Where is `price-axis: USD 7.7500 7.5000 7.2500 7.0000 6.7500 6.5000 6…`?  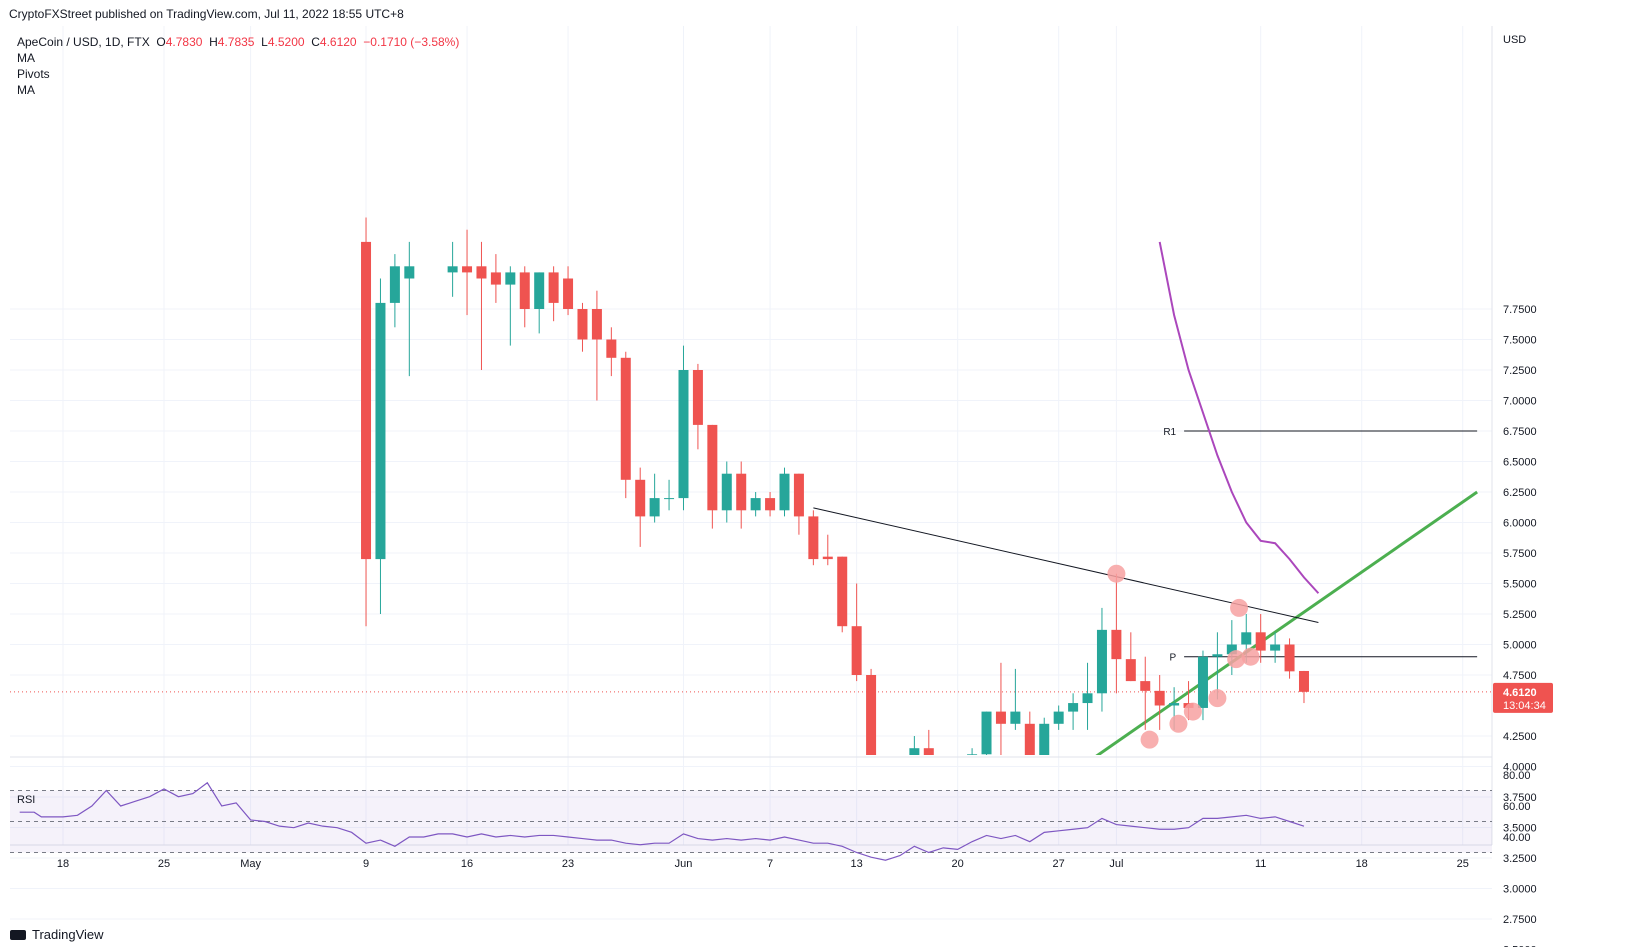 price-axis: USD 7.7500 7.5000 7.2500 7.0000 6.7500 6.5000 6… is located at coordinates (1523, 490).